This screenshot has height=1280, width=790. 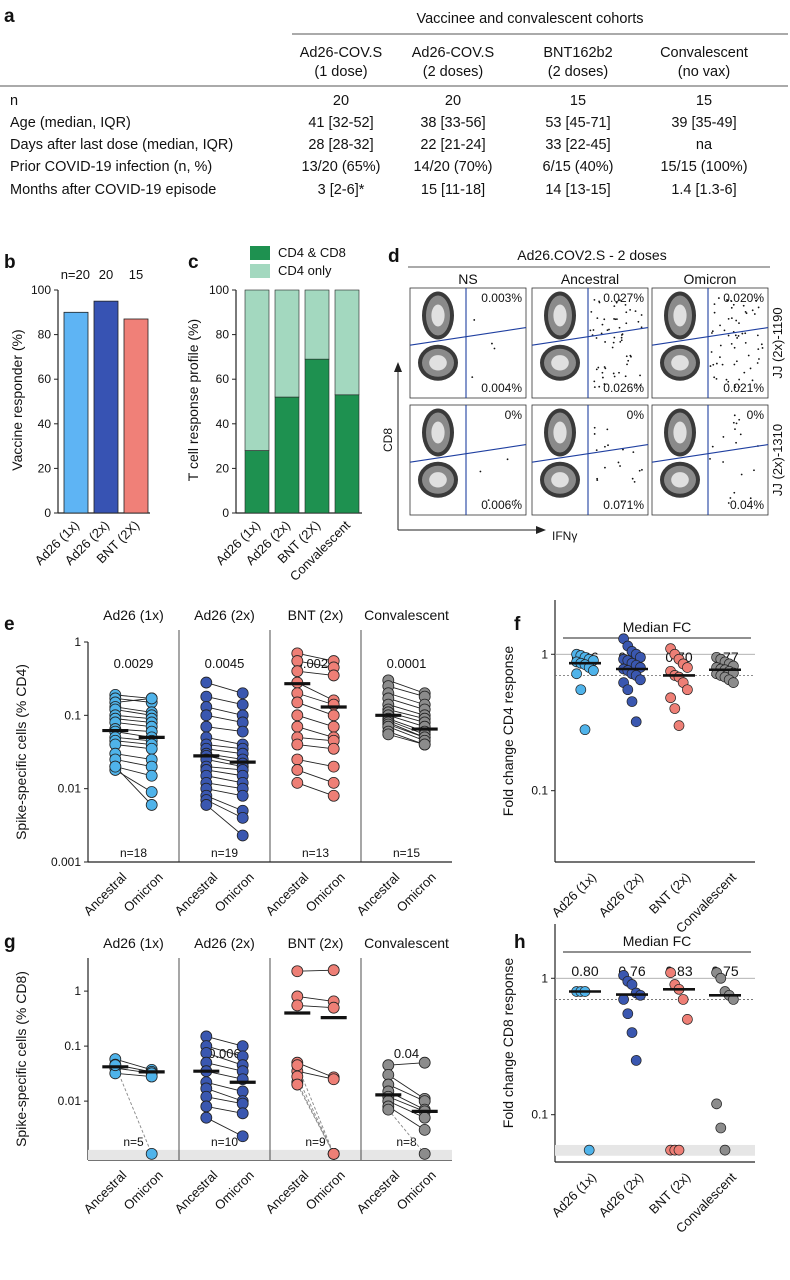 What do you see at coordinates (453, 72) in the screenshot?
I see `column-header-line2: (2 doses)` at bounding box center [453, 72].